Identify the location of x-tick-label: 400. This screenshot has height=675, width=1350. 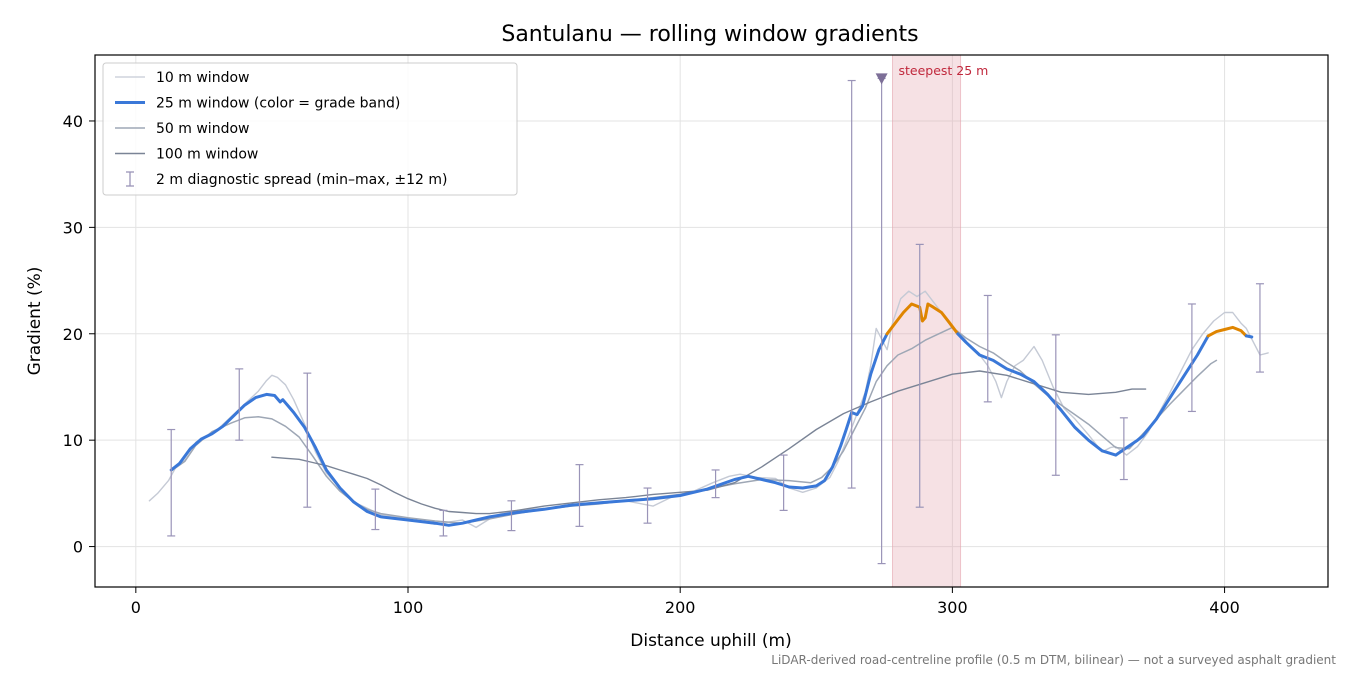
(1224, 607).